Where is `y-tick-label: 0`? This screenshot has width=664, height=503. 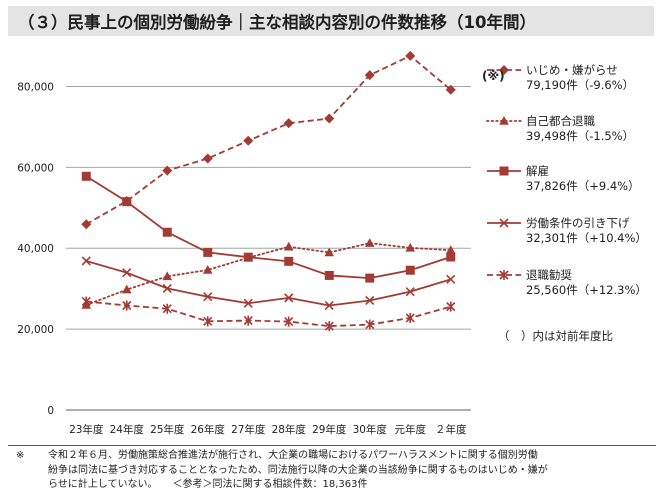 y-tick-label: 0 is located at coordinates (50, 411).